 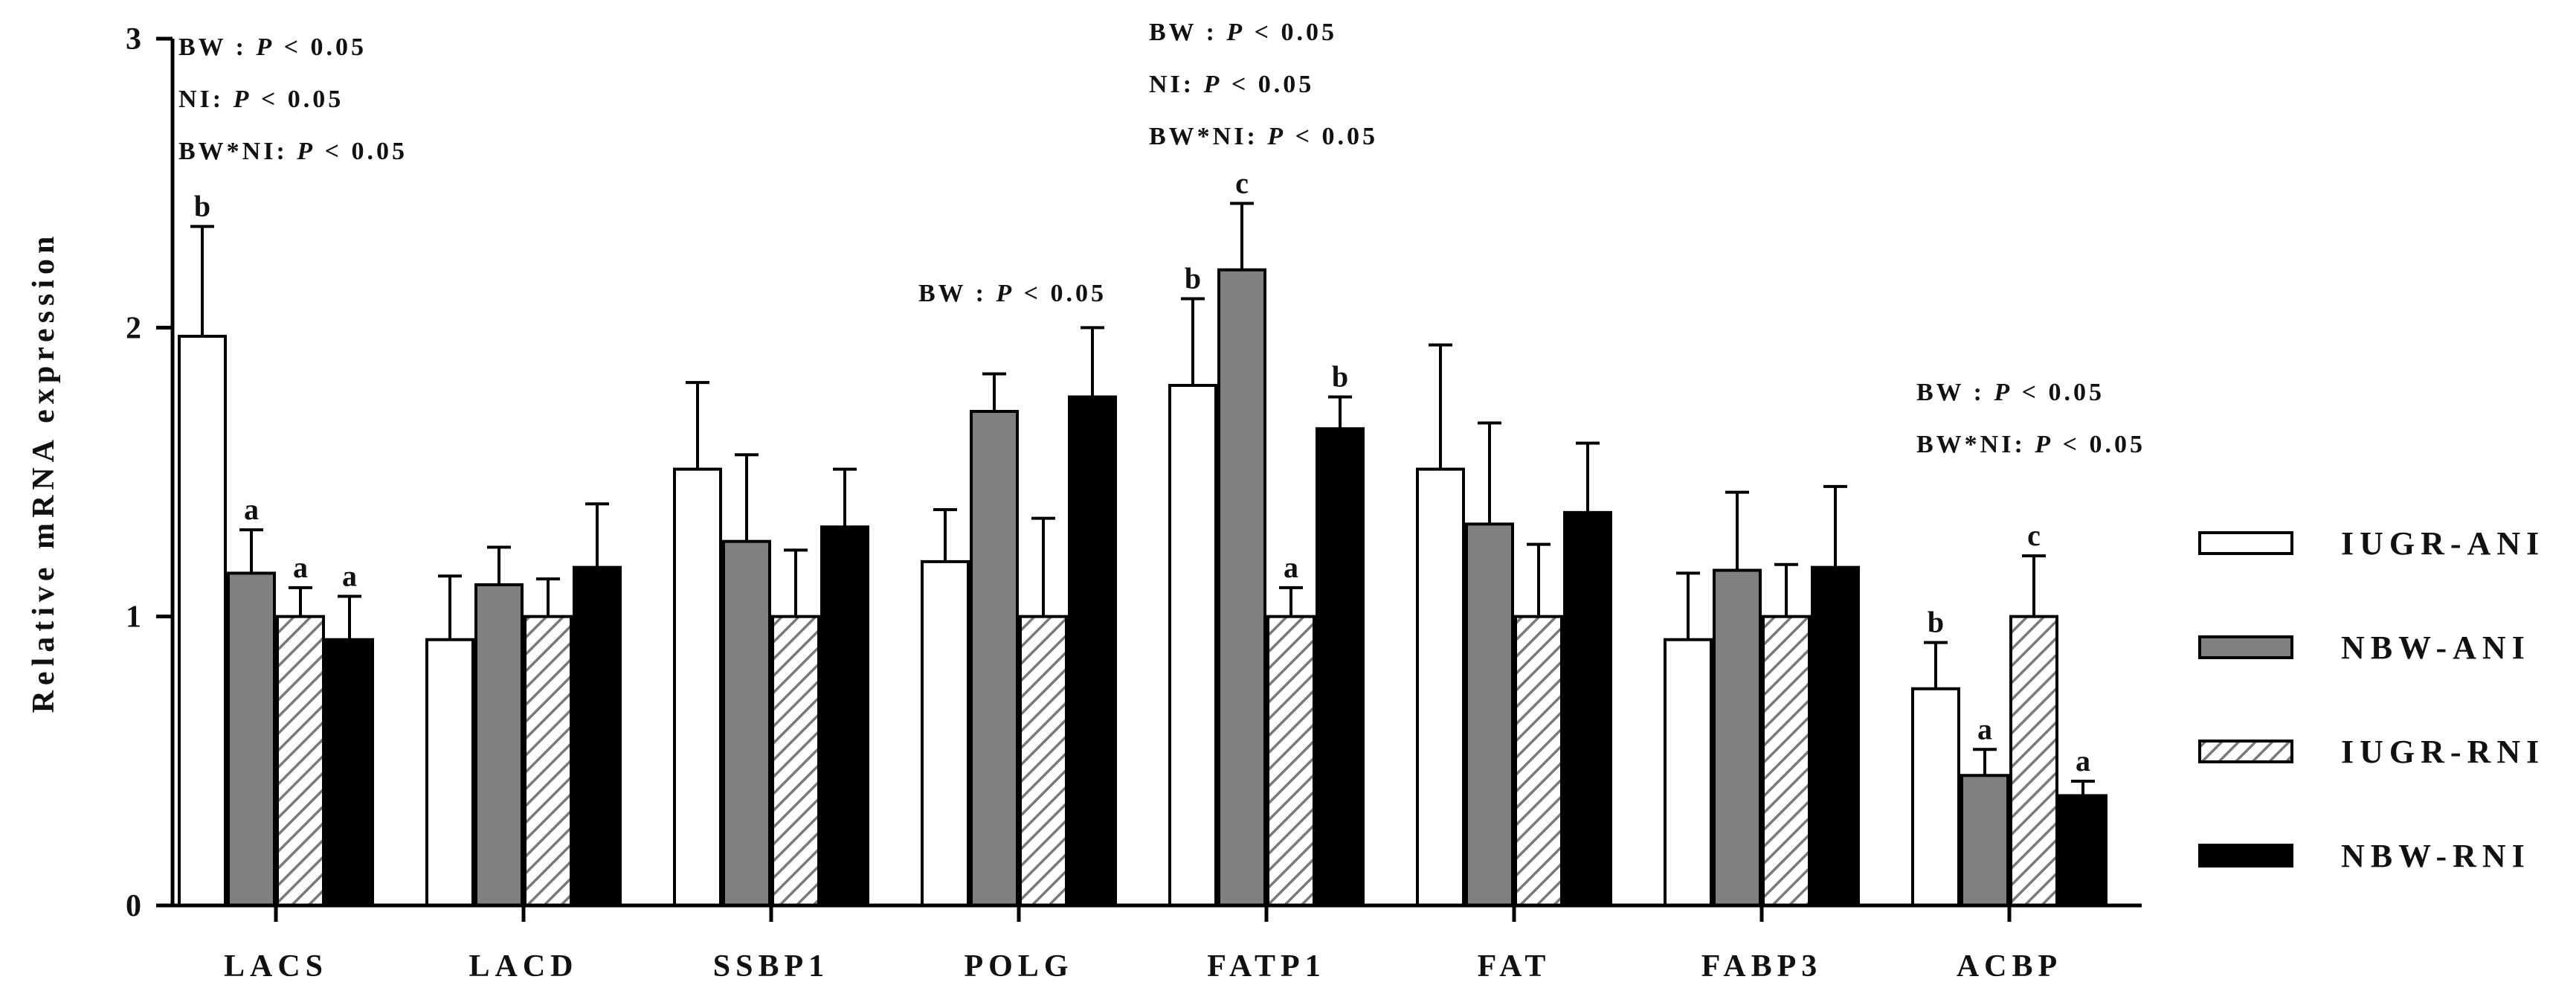 I want to click on legend-label-iugr-rni: IUGR-RNI, so click(x=2443, y=752).